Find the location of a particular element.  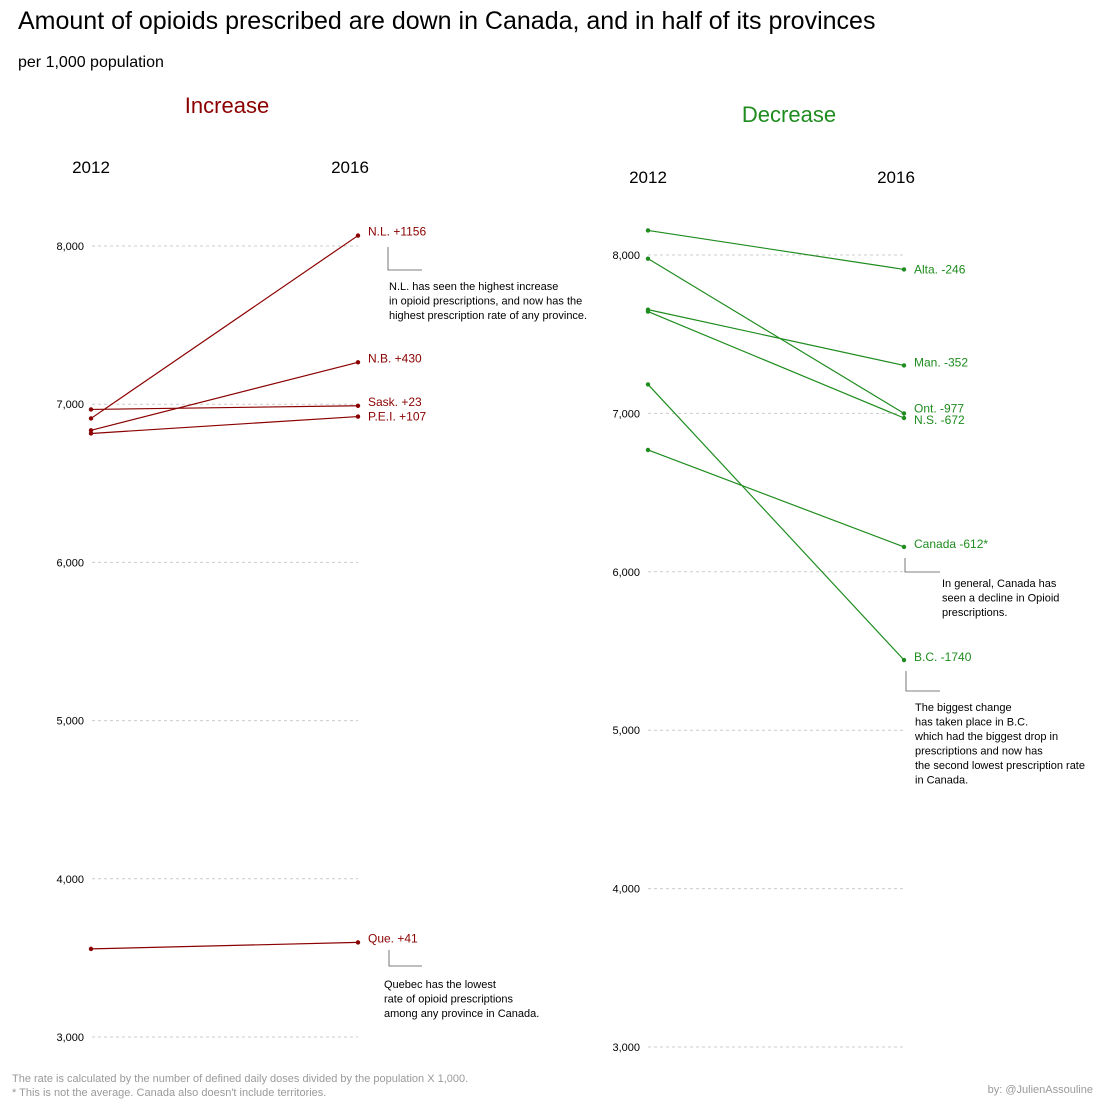

series-line-alta is located at coordinates (776, 250).